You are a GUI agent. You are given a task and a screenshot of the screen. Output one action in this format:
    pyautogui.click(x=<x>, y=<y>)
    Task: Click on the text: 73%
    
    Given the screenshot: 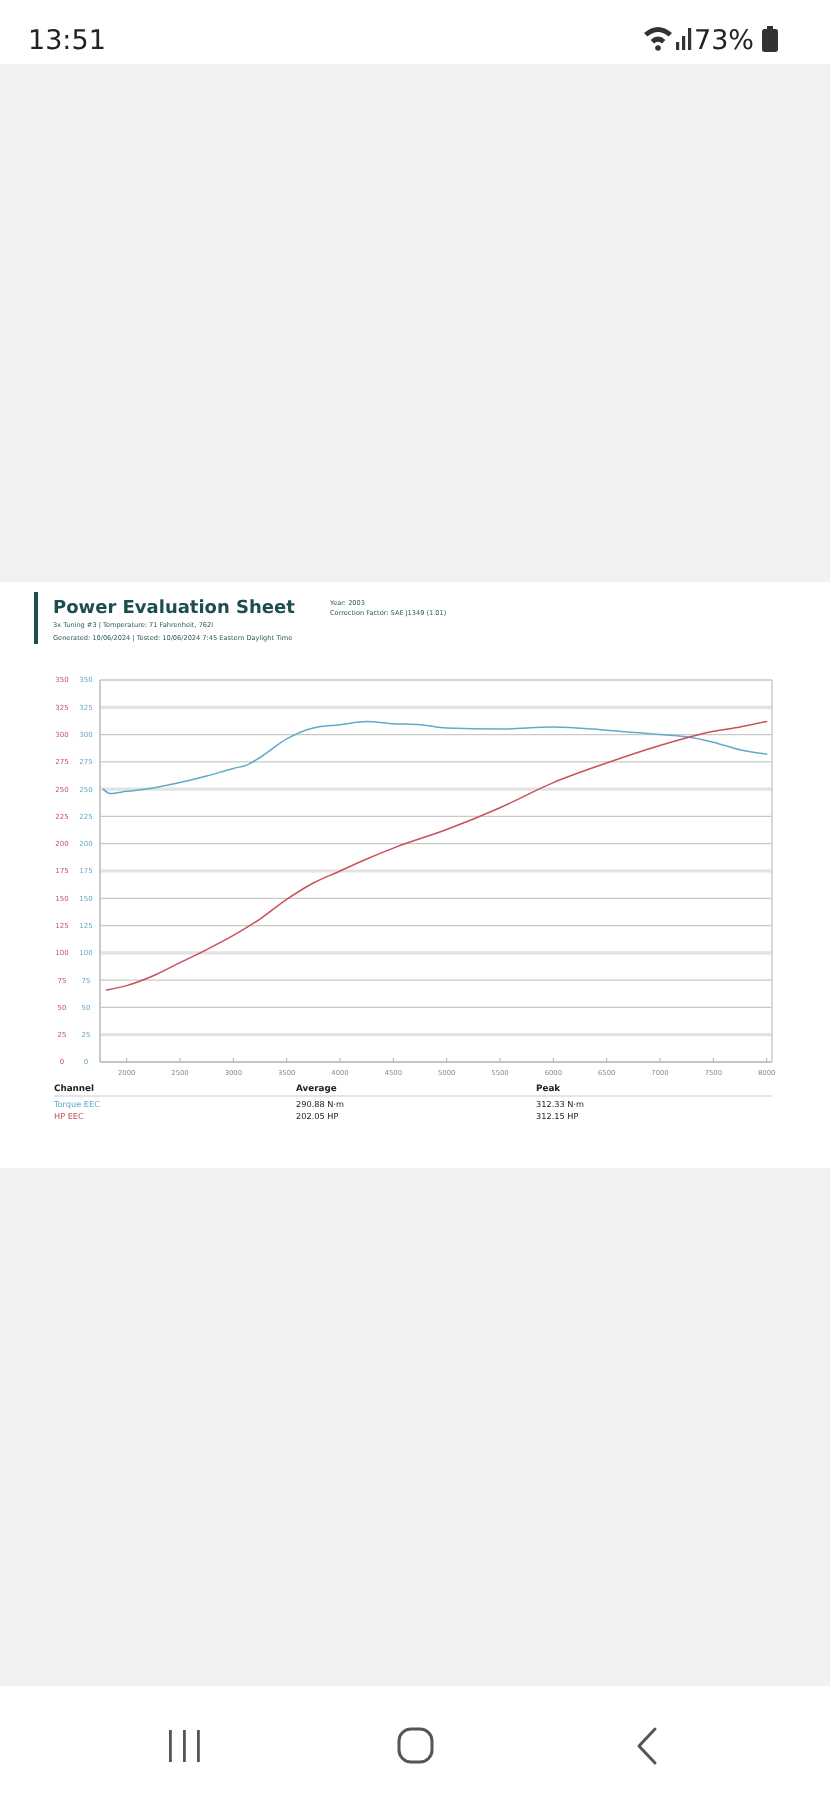 What is the action you would take?
    pyautogui.click(x=724, y=41)
    